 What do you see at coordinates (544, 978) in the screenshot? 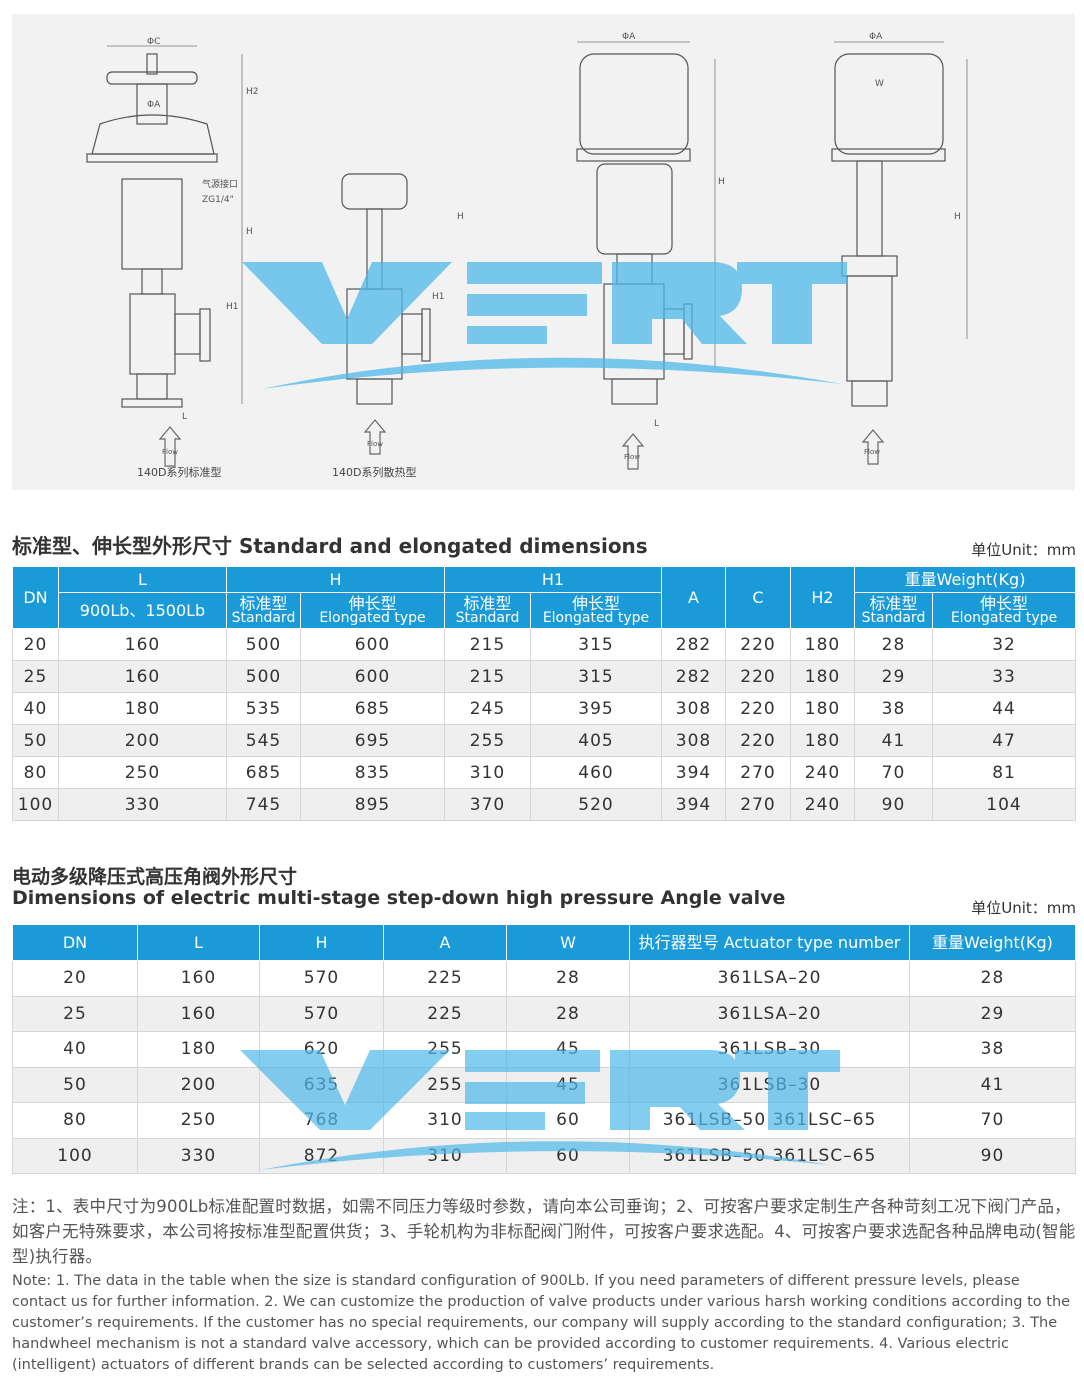
I see `table-row: 20 160 570 225 28 361LSA–20 28` at bounding box center [544, 978].